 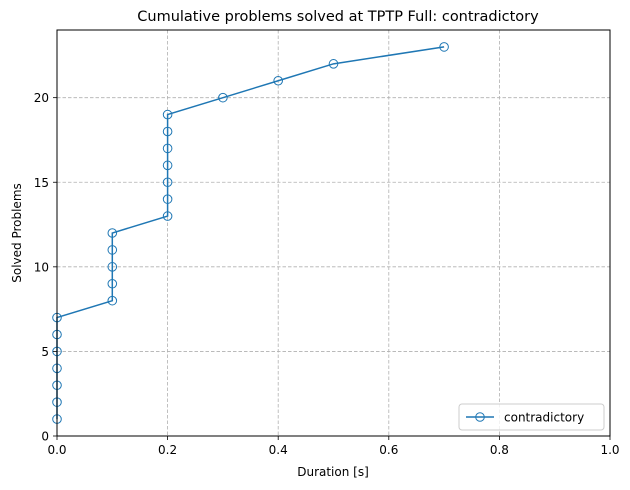 What do you see at coordinates (333, 446) in the screenshot?
I see `x-axis: 0.0 0.2 0.4 0.6 0.8 1.0` at bounding box center [333, 446].